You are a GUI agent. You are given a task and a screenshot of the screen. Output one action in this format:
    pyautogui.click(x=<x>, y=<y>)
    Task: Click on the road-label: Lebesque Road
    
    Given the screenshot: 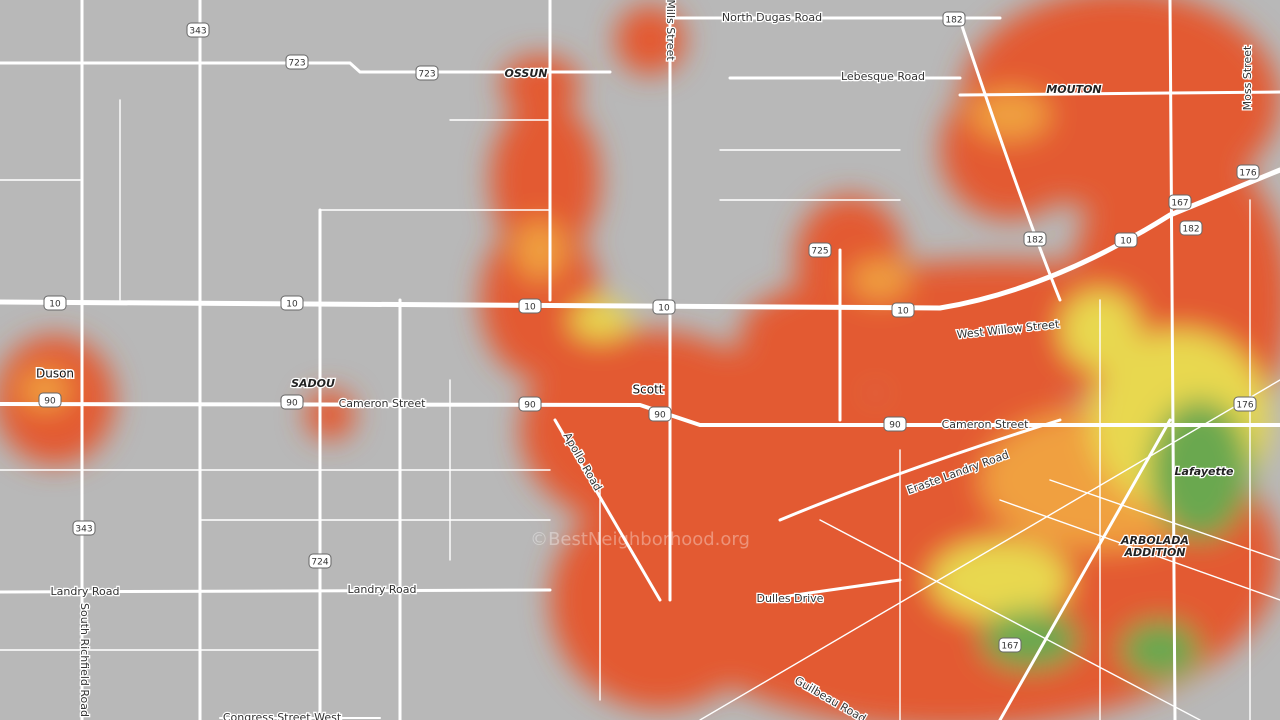 What is the action you would take?
    pyautogui.click(x=883, y=76)
    